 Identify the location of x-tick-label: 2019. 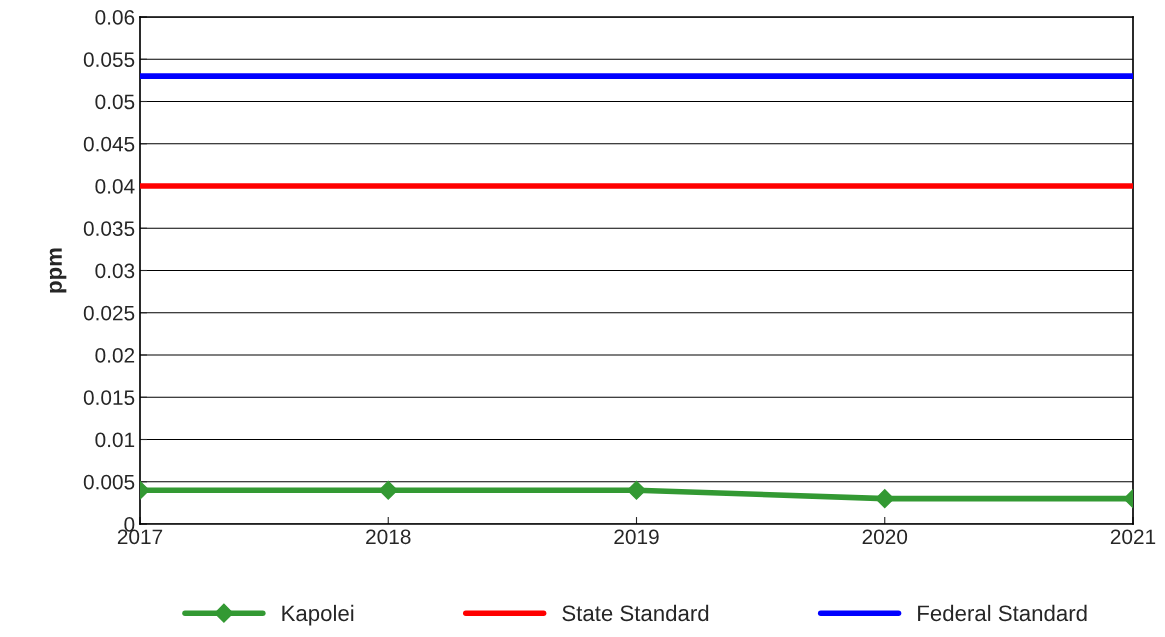
(636, 537).